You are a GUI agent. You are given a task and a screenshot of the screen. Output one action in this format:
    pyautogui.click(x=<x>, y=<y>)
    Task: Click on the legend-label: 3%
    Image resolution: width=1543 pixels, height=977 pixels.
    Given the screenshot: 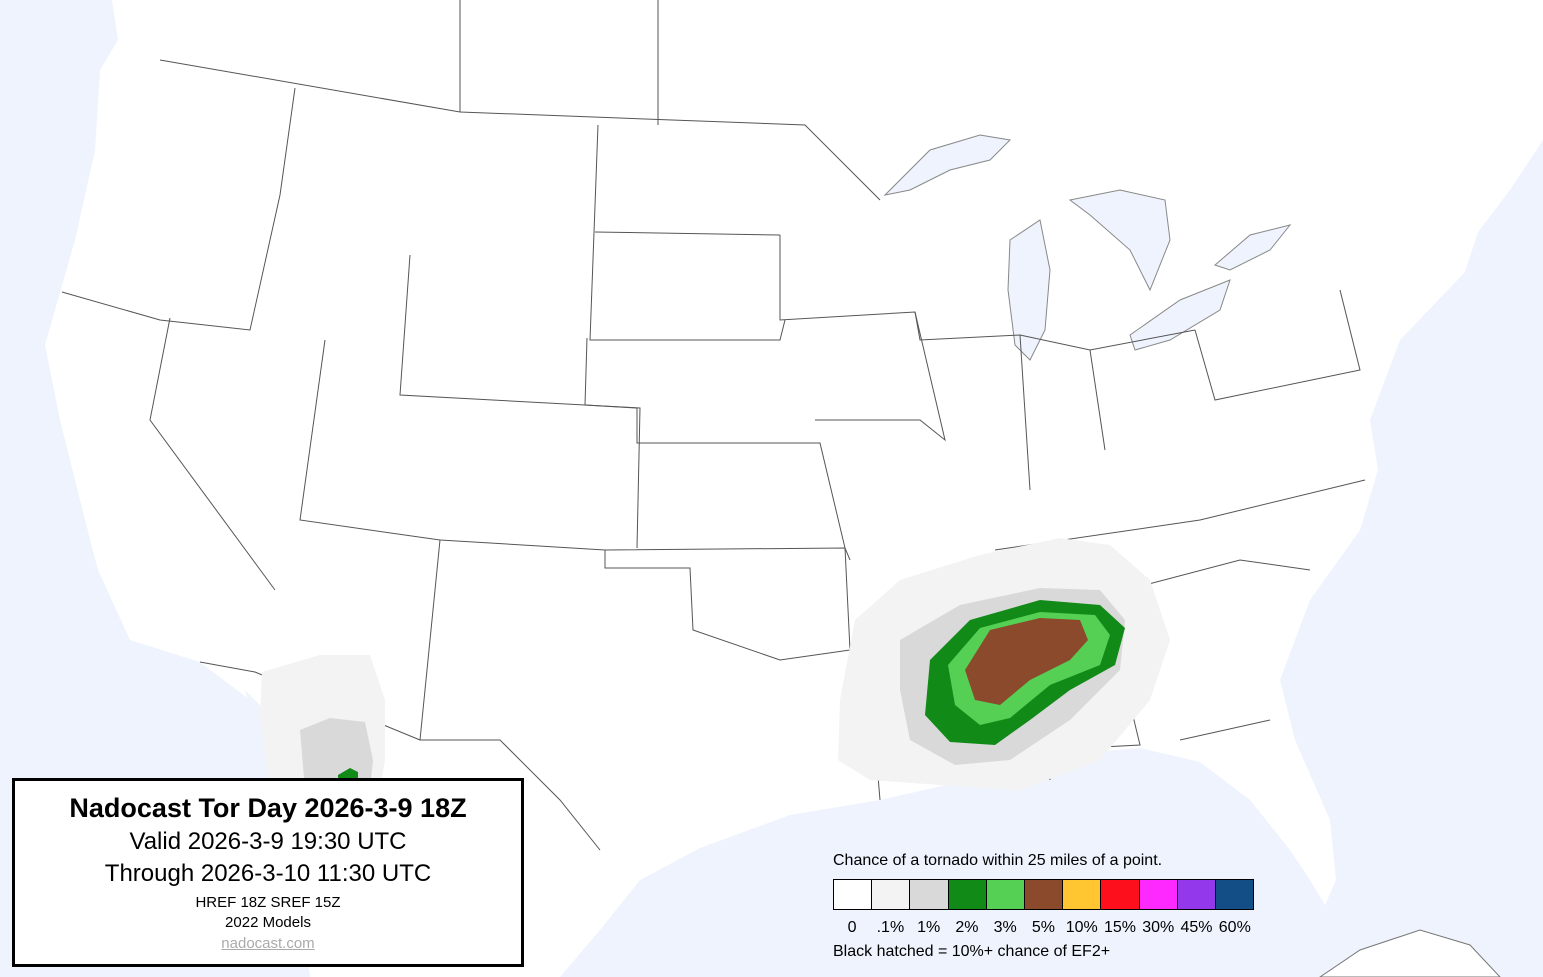 What is the action you would take?
    pyautogui.click(x=1005, y=927)
    